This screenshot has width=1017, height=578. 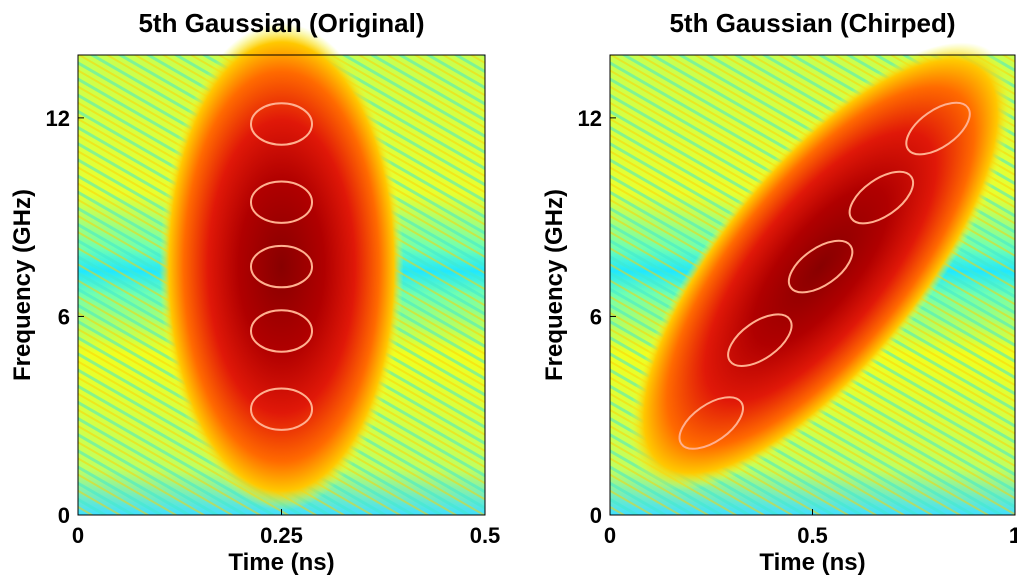 I want to click on chart-title: 5th Gaussian (Chirped), so click(x=812, y=23).